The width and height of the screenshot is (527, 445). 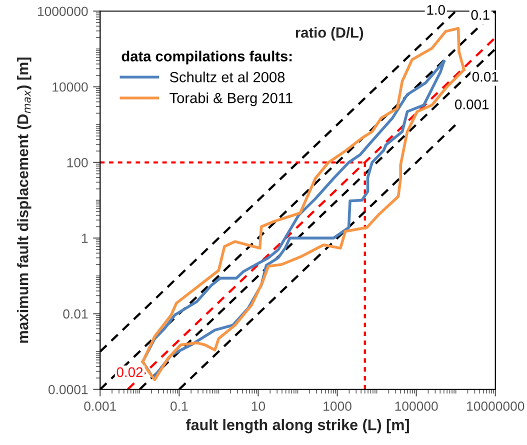 I want to click on x-tick-label: 100000, so click(x=416, y=406).